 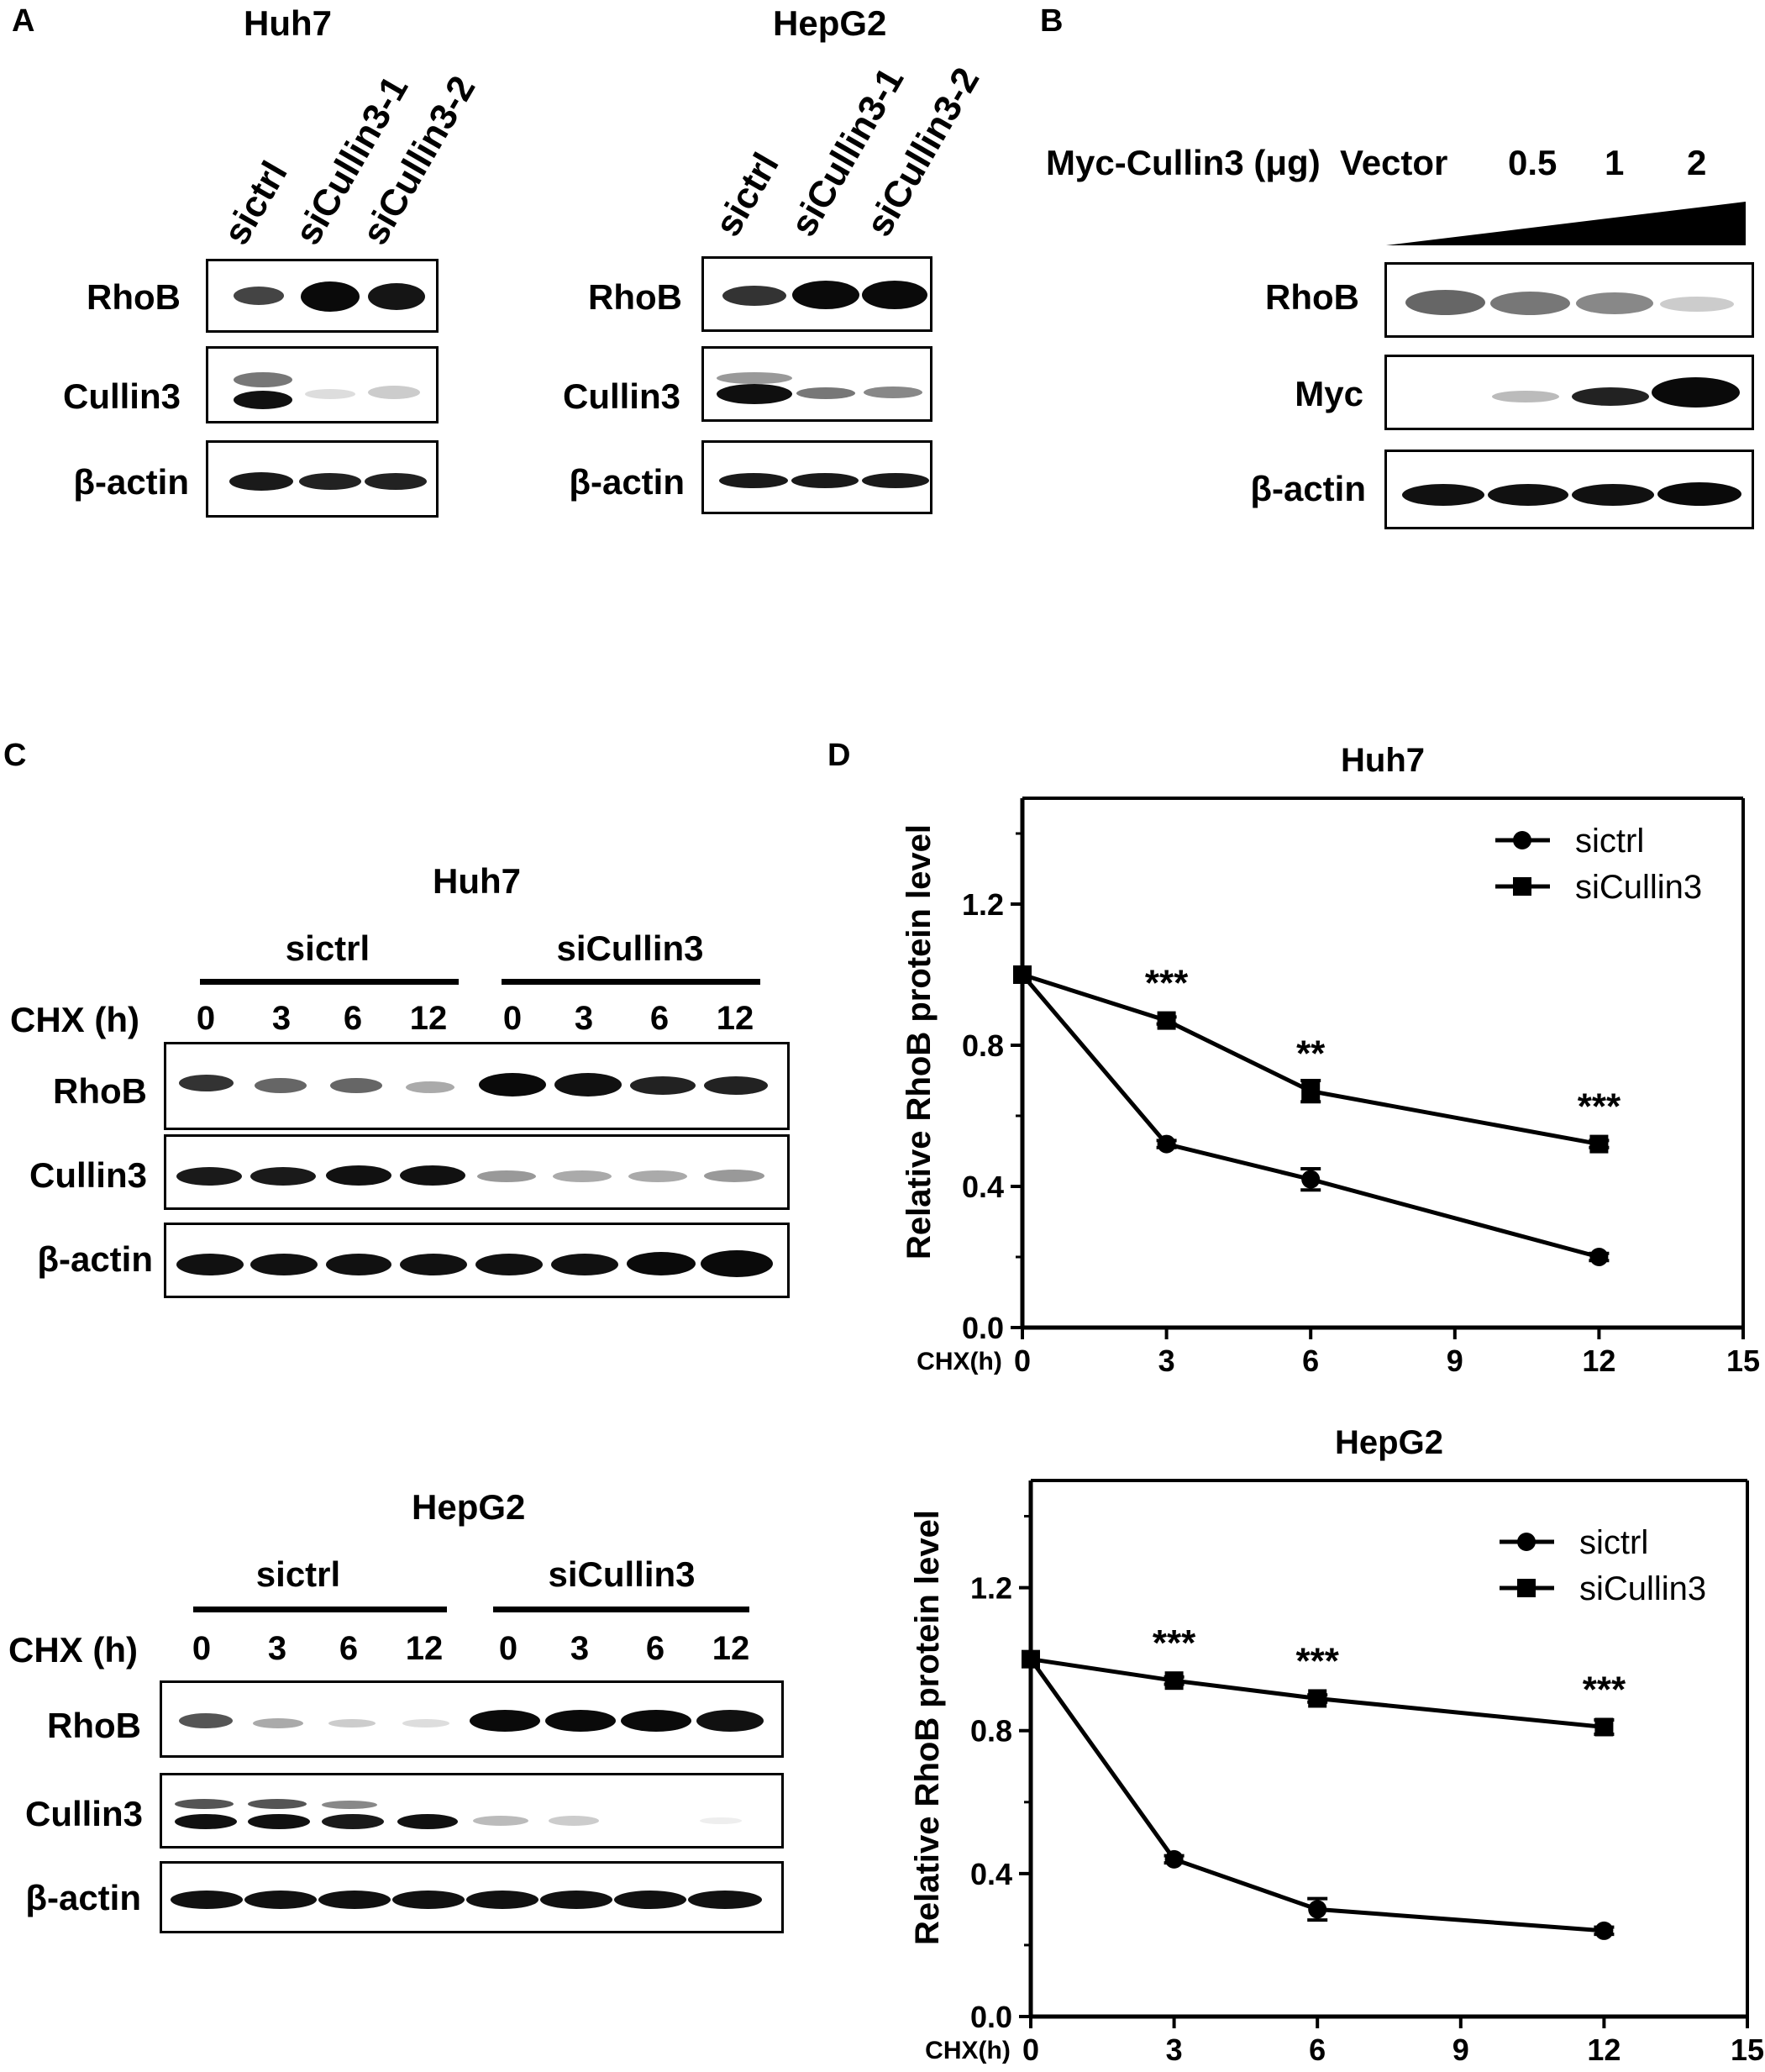 I want to click on panel-a-hepg2-row-actin: β-actin, so click(x=627, y=482).